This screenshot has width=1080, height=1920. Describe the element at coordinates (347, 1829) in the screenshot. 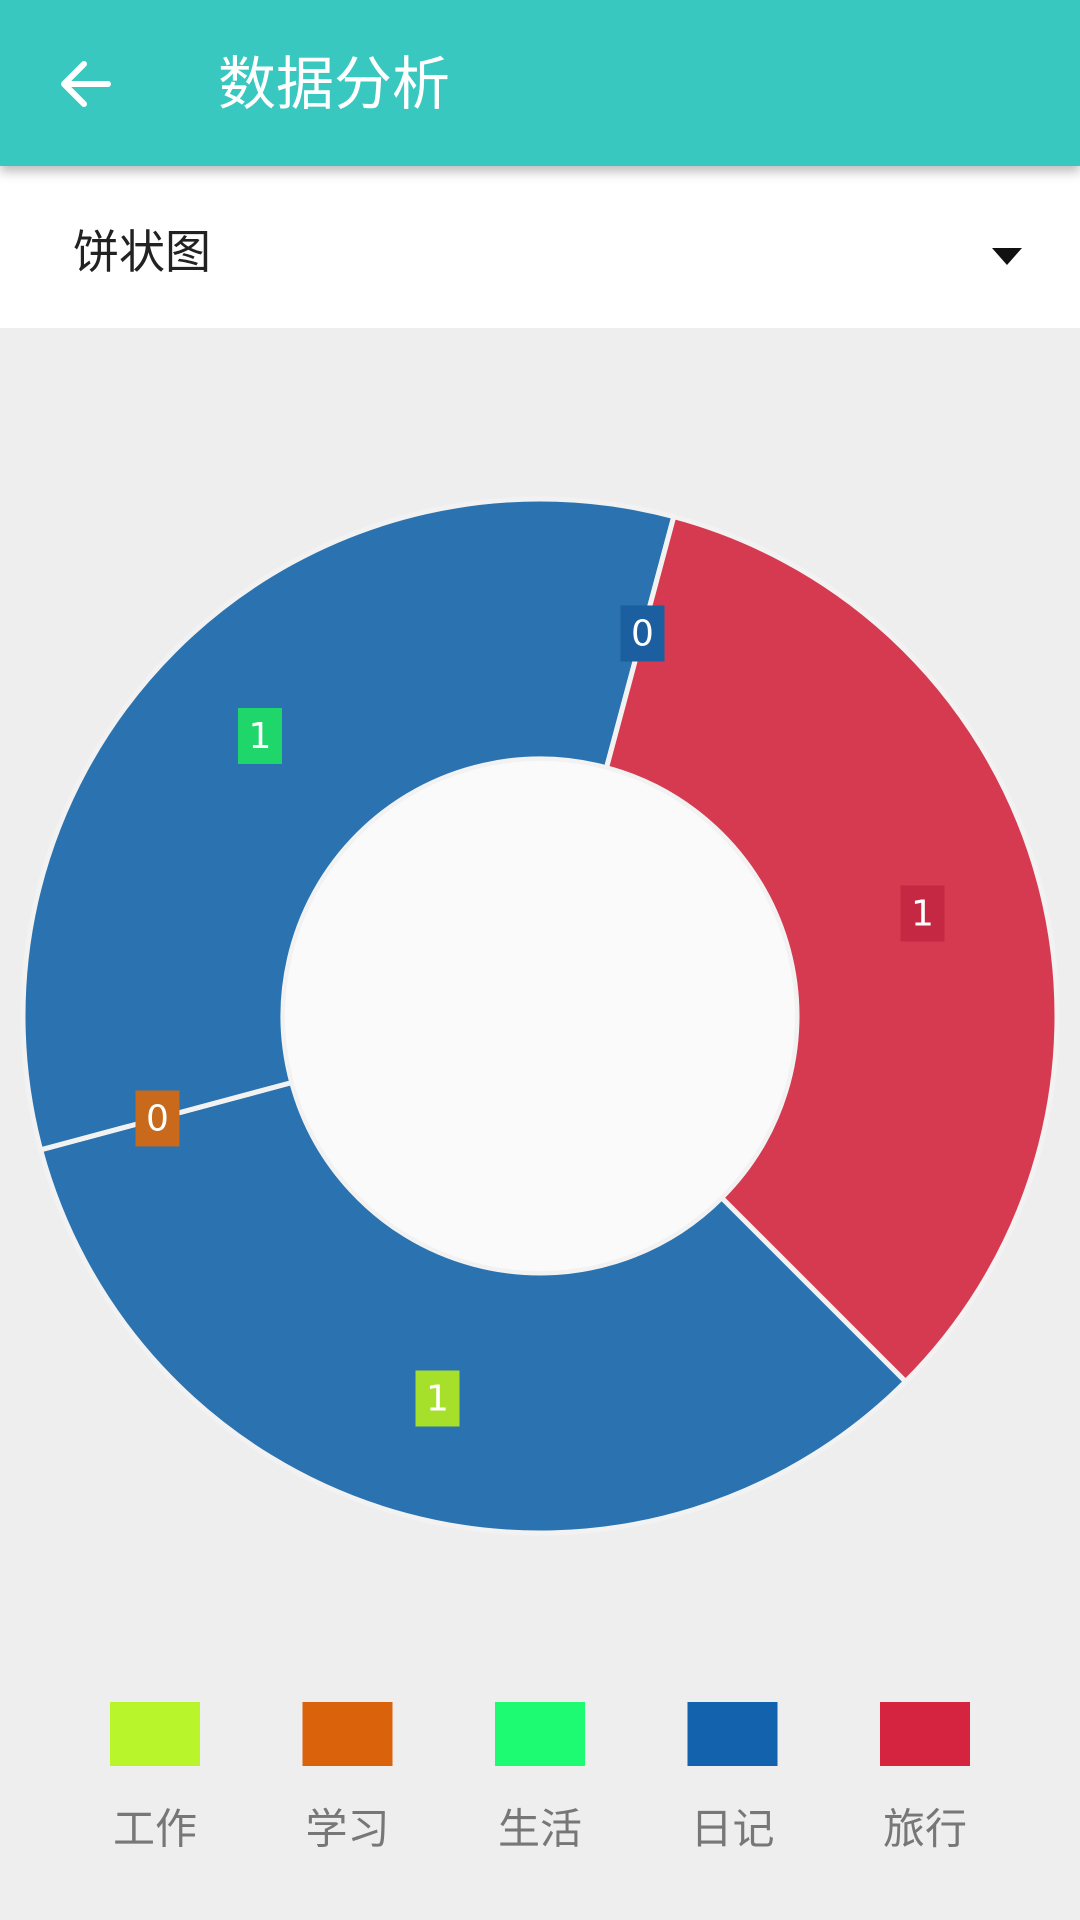

I see `legend-label: 学习` at that location.